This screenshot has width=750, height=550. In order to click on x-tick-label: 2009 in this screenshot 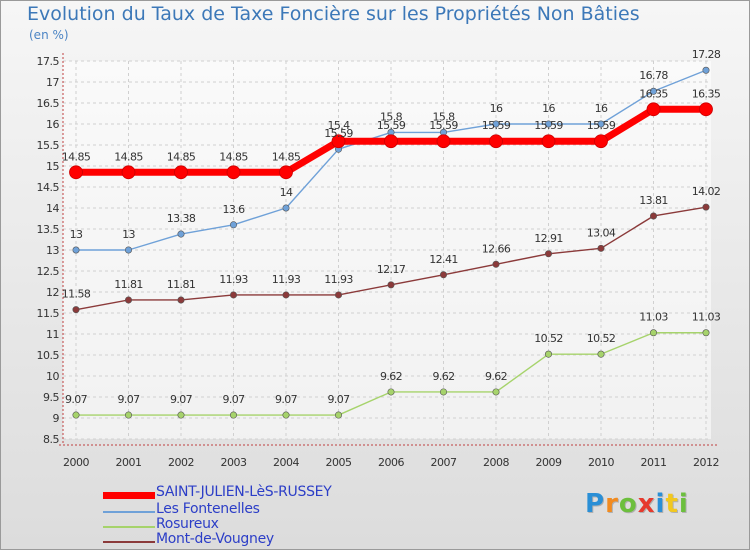, I will do `click(549, 462)`.